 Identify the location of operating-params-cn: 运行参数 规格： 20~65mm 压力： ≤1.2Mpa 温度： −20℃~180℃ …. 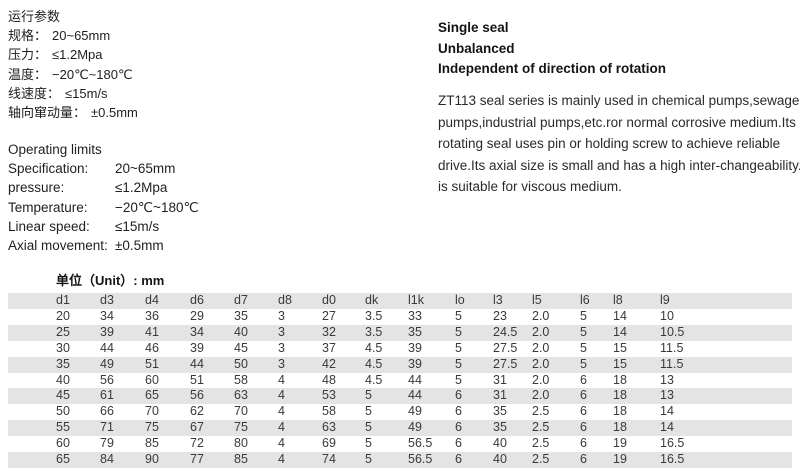
(73, 64).